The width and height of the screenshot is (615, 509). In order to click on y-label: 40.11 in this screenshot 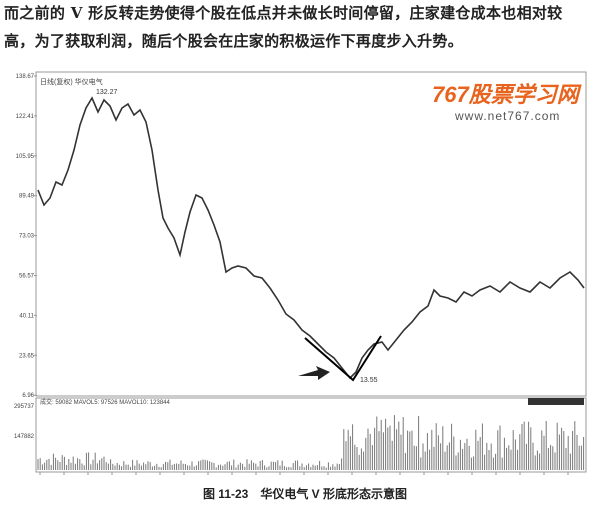, I will do `click(26, 316)`.